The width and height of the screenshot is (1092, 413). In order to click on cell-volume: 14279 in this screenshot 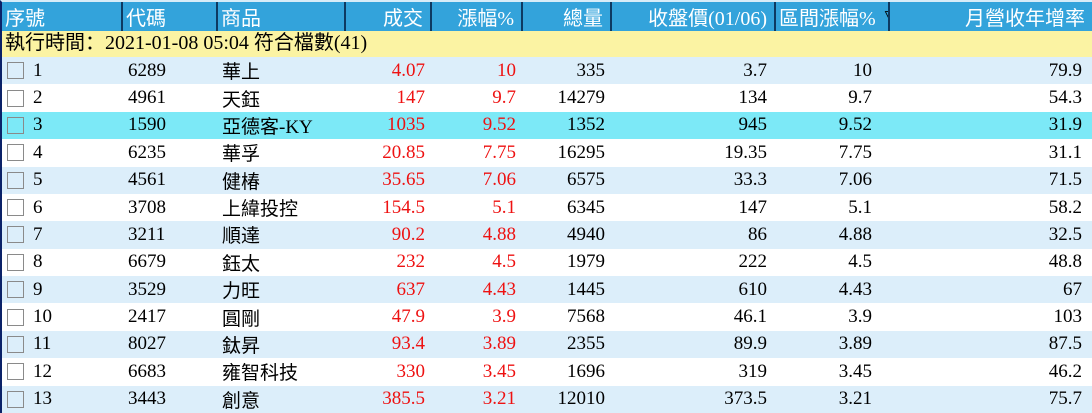, I will do `click(581, 98)`.